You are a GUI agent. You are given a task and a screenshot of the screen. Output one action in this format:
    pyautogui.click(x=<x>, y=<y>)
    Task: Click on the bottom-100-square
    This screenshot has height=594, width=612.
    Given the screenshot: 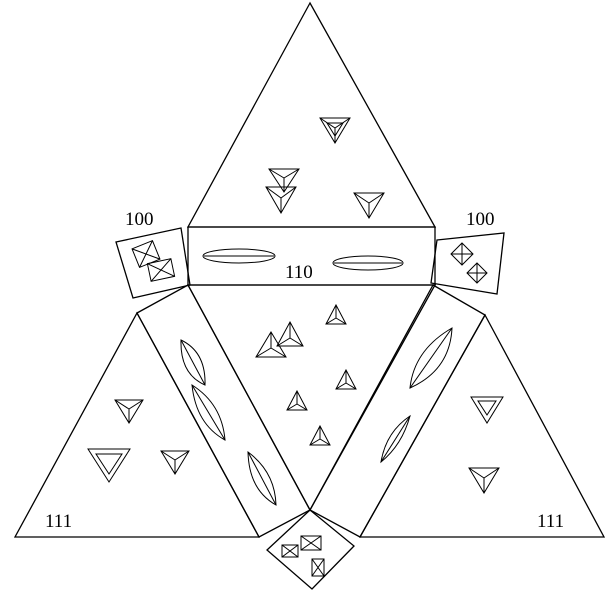 What is the action you would take?
    pyautogui.click(x=310, y=549)
    